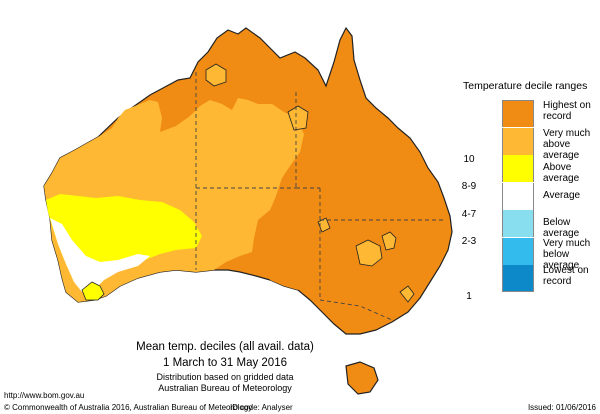 The image size is (600, 414). What do you see at coordinates (93, 291) in the screenshot?
I see `region-above-average-esperance` at bounding box center [93, 291].